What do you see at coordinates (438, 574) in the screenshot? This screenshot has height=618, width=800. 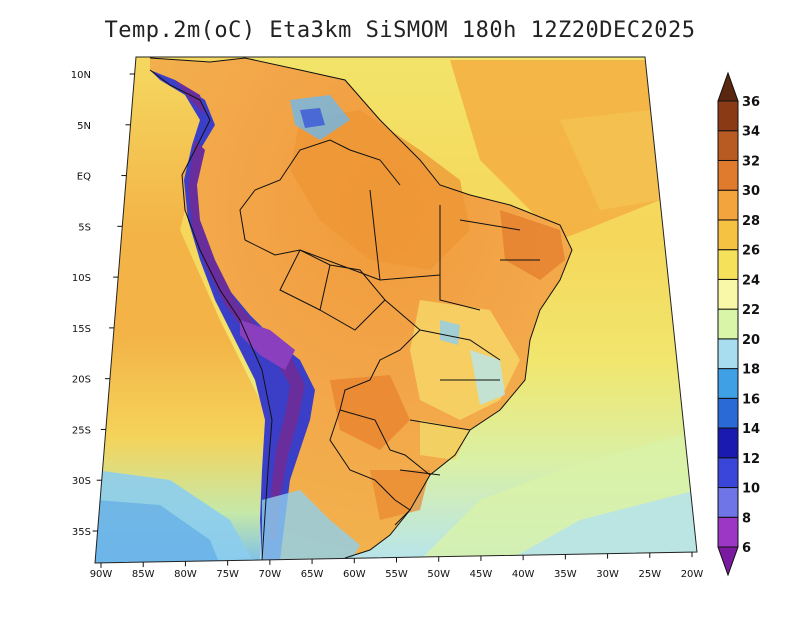 I see `lon-tick-label: 50W` at bounding box center [438, 574].